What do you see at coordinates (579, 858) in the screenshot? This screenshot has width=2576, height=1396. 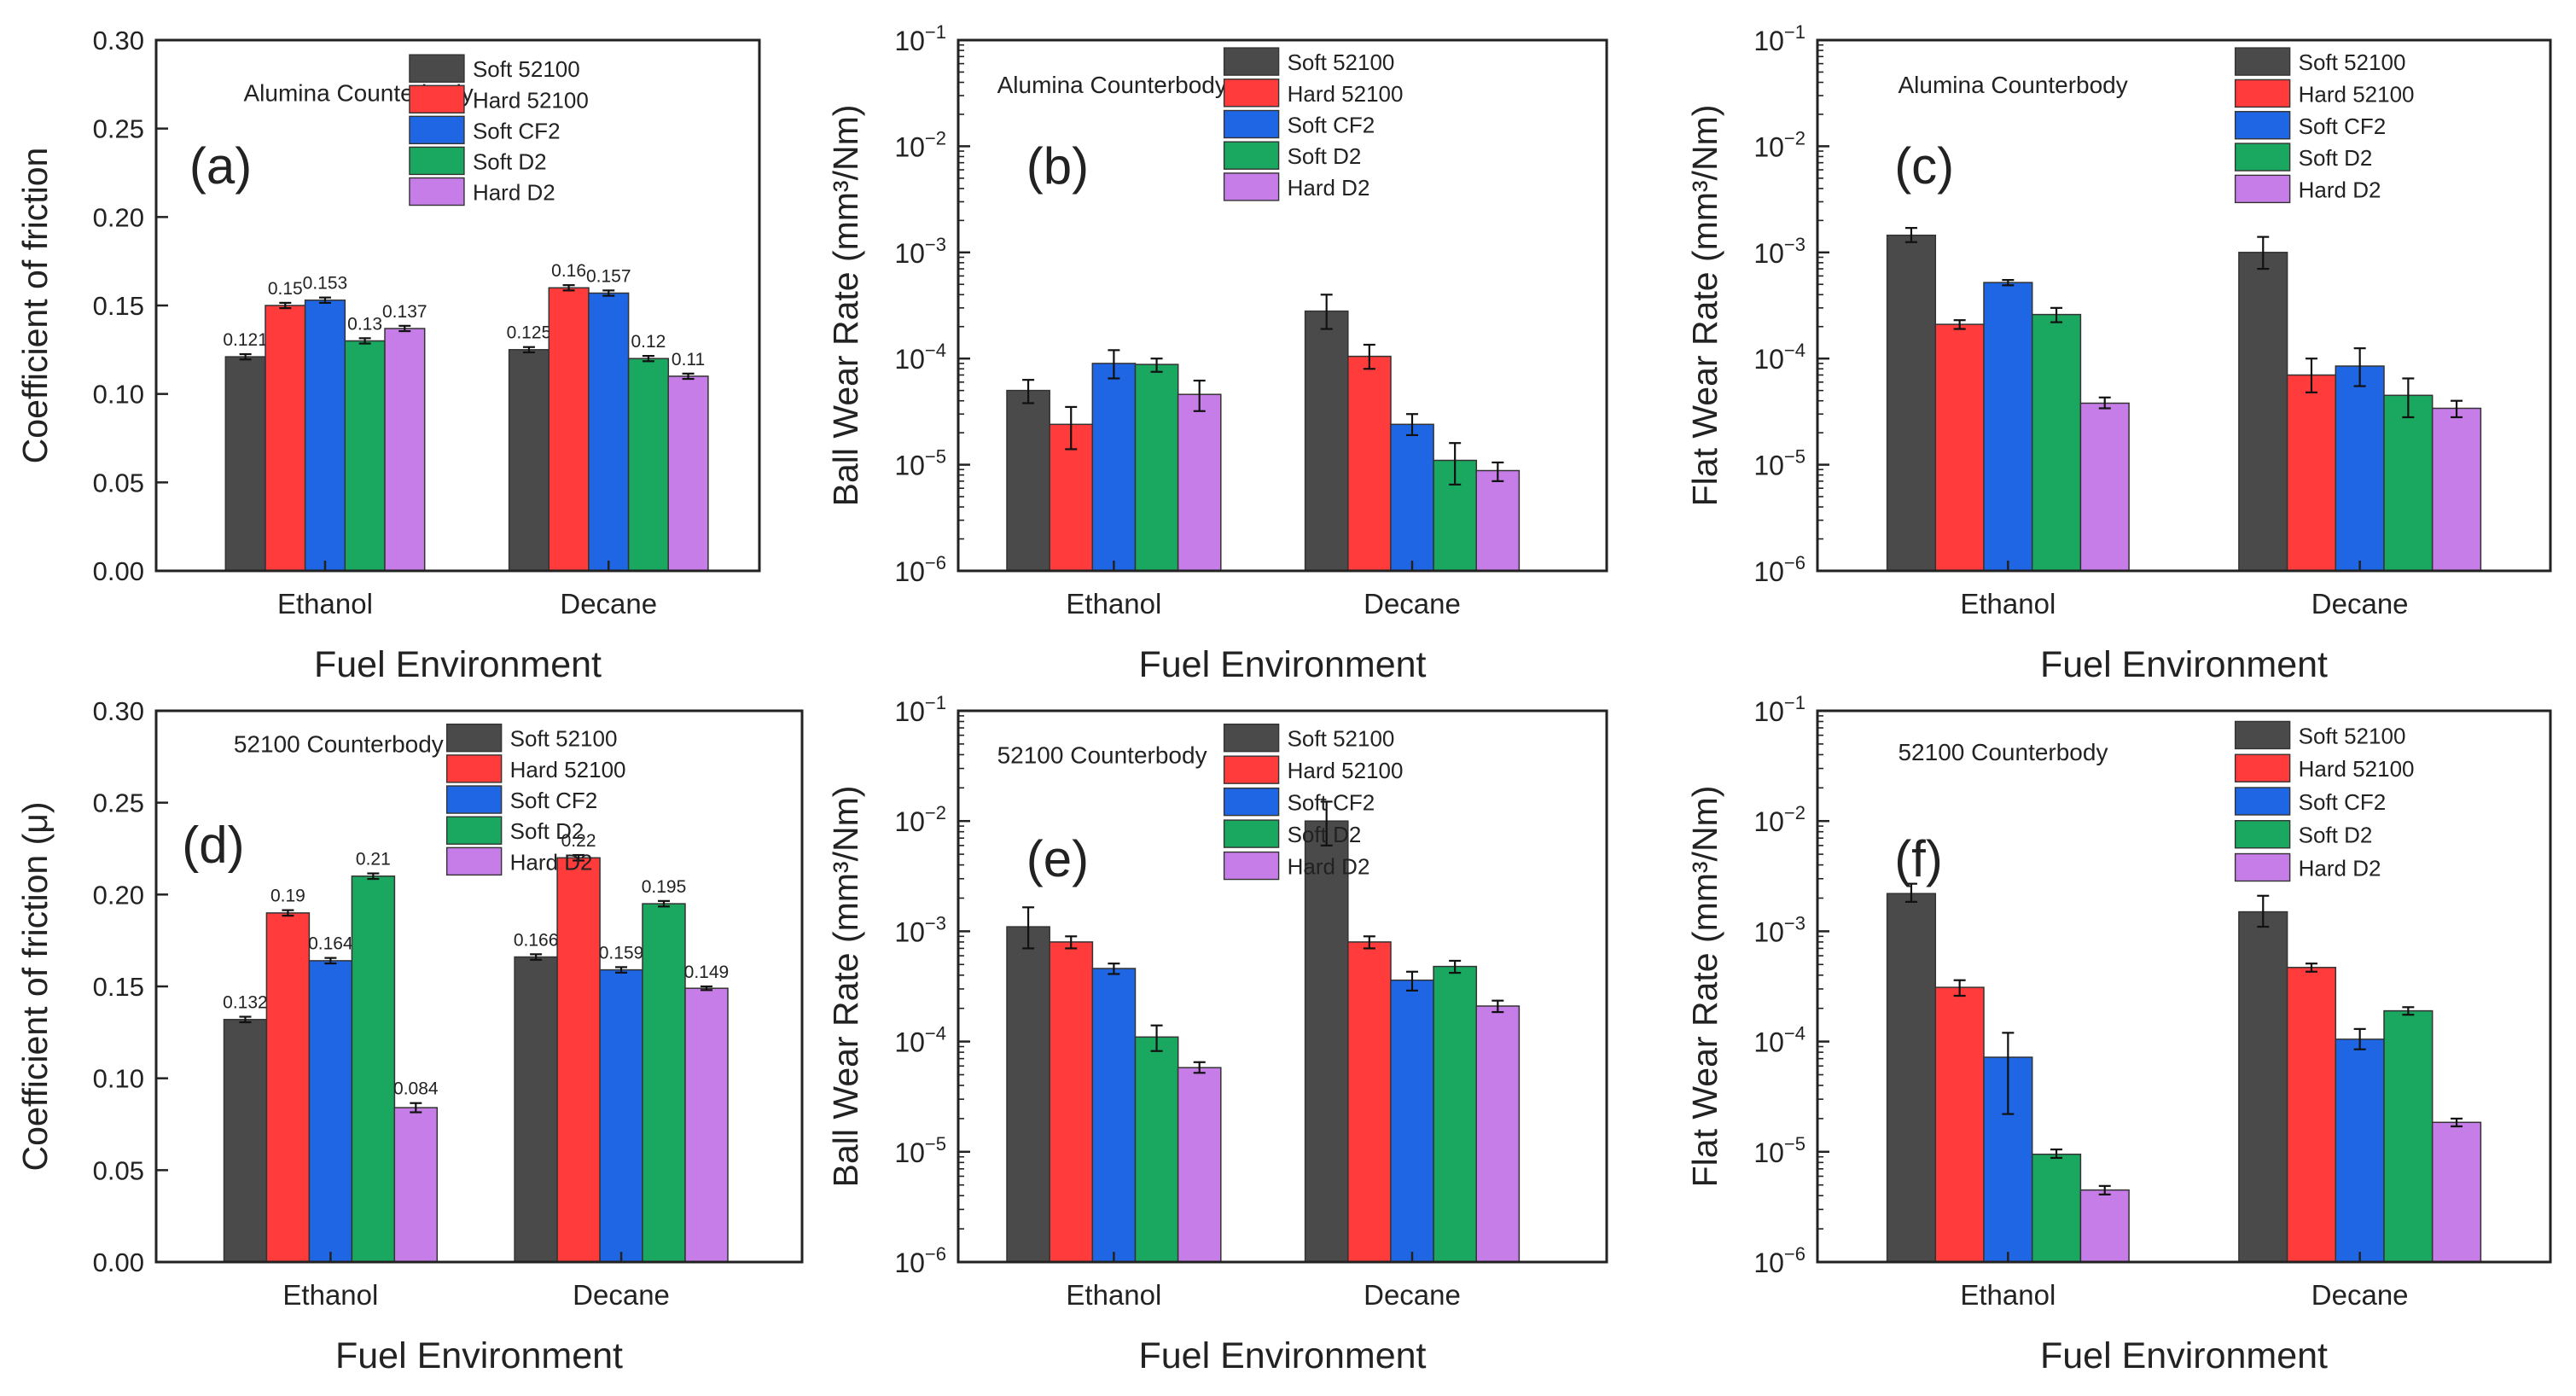 I see `errorbar-d-hard-52100-decane` at bounding box center [579, 858].